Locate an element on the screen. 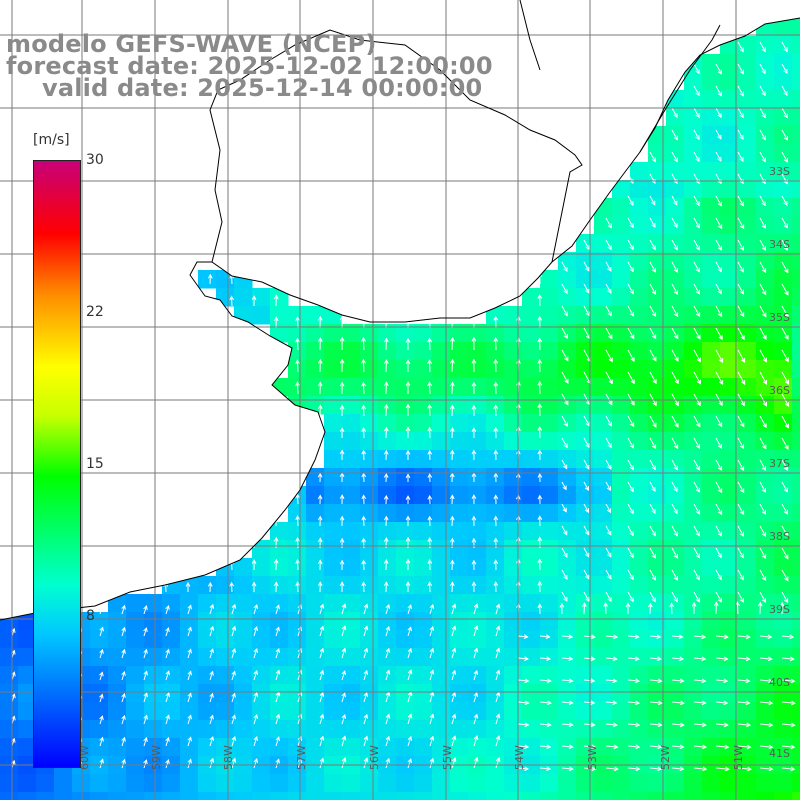  title-model: modelo GEFS-WAVE (NCEP) is located at coordinates (191, 44).